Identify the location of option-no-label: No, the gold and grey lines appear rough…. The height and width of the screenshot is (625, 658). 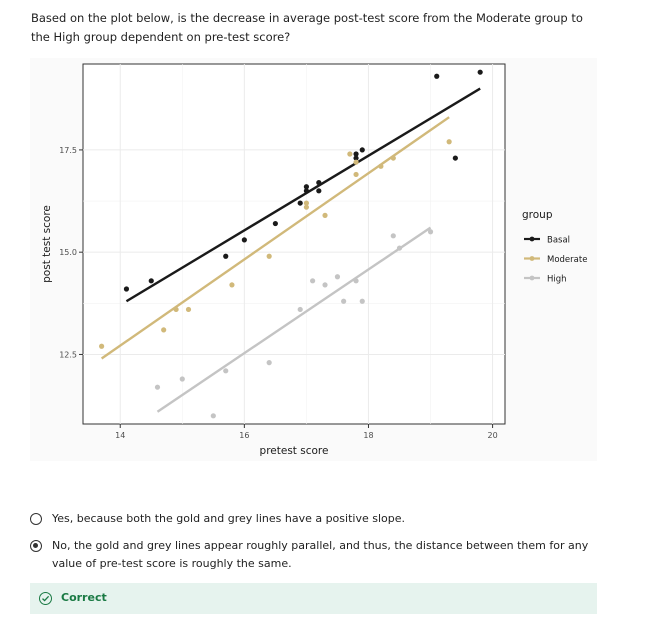
(320, 554).